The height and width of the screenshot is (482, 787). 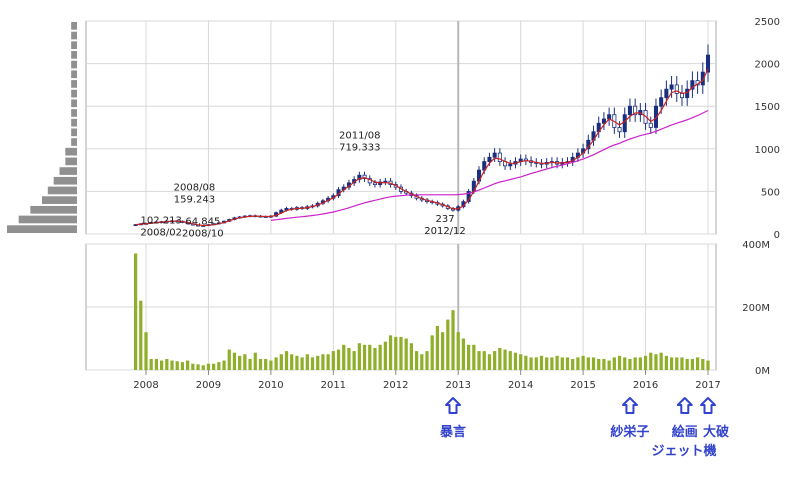 What do you see at coordinates (762, 371) in the screenshot?
I see `volume-y-tick-label: 0M` at bounding box center [762, 371].